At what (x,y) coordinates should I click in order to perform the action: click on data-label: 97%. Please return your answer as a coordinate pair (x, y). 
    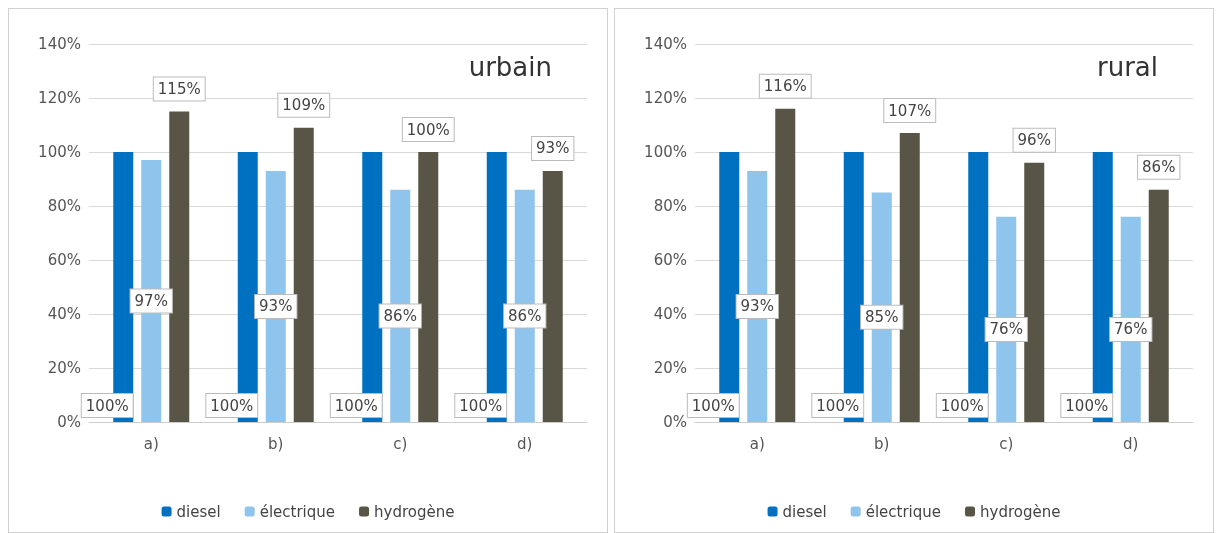
    Looking at the image, I should click on (151, 301).